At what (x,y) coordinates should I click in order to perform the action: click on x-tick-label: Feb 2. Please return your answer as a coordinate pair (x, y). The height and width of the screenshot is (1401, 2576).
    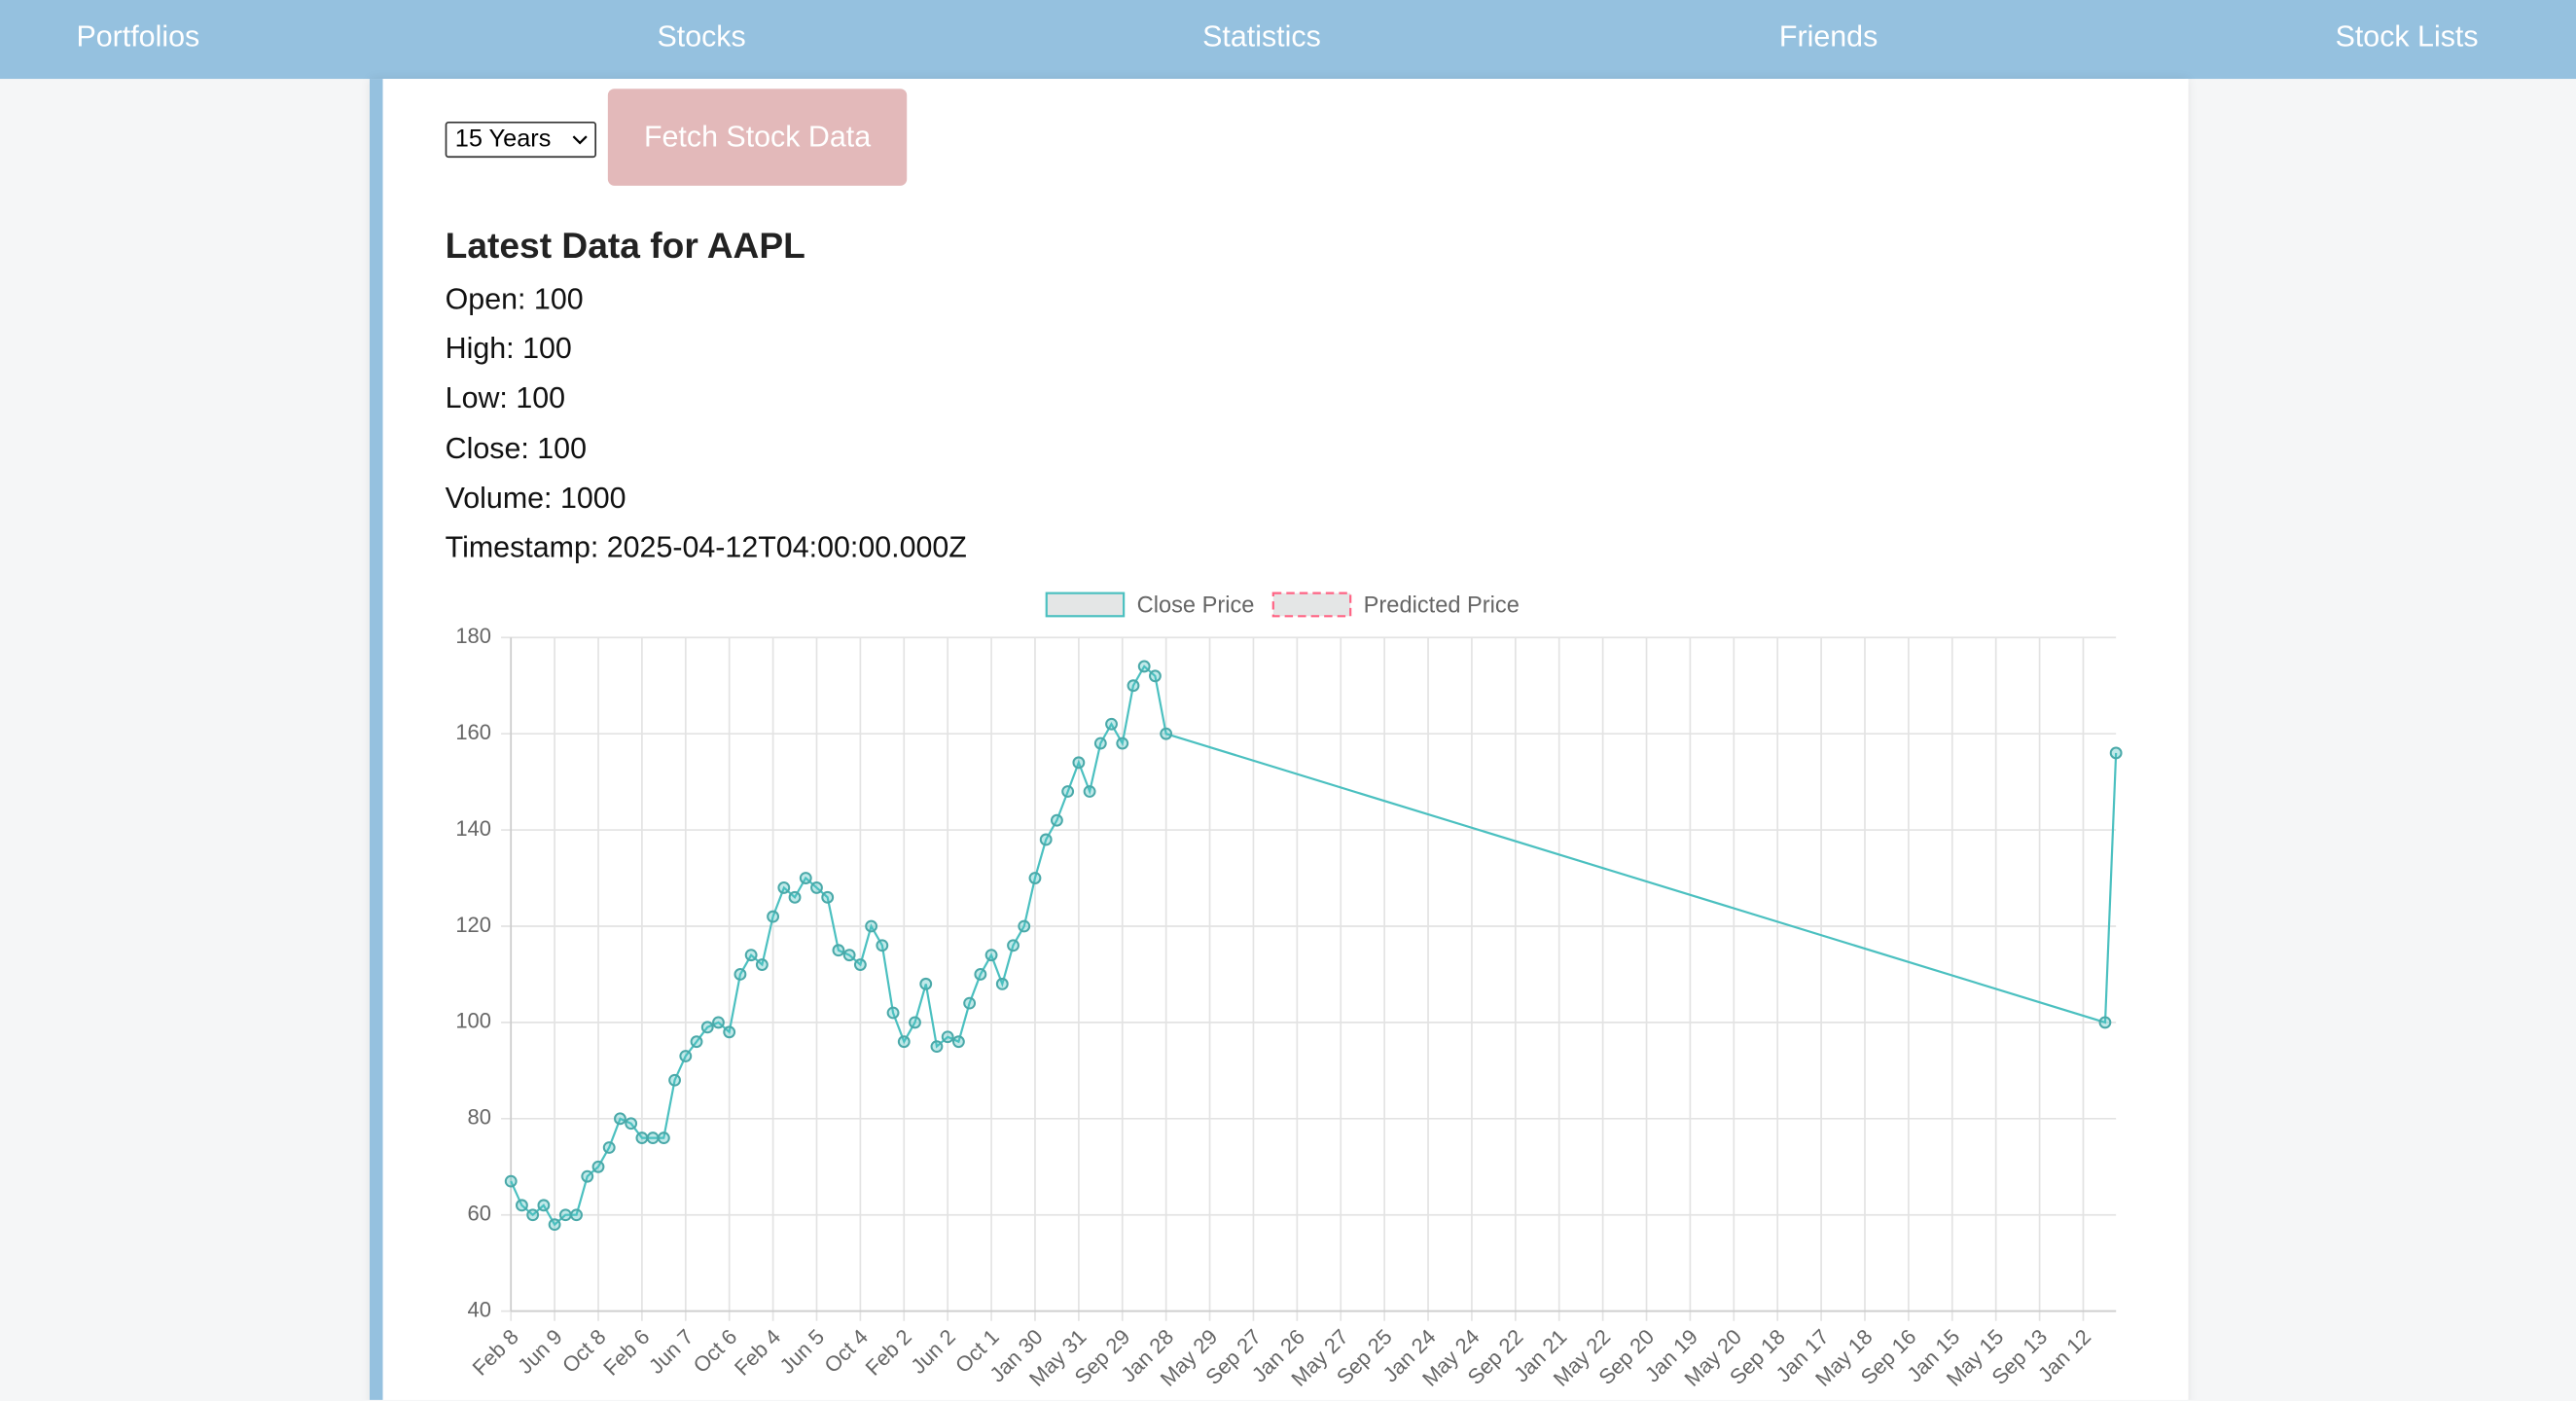
    Looking at the image, I should click on (888, 1352).